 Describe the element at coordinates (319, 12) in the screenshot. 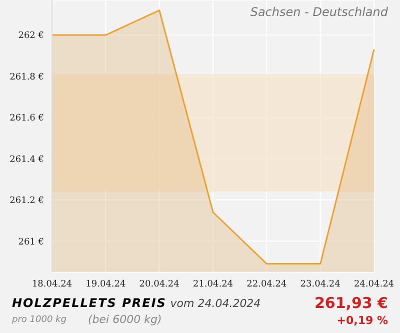

I see `text: Sachsen - Deutschland` at that location.